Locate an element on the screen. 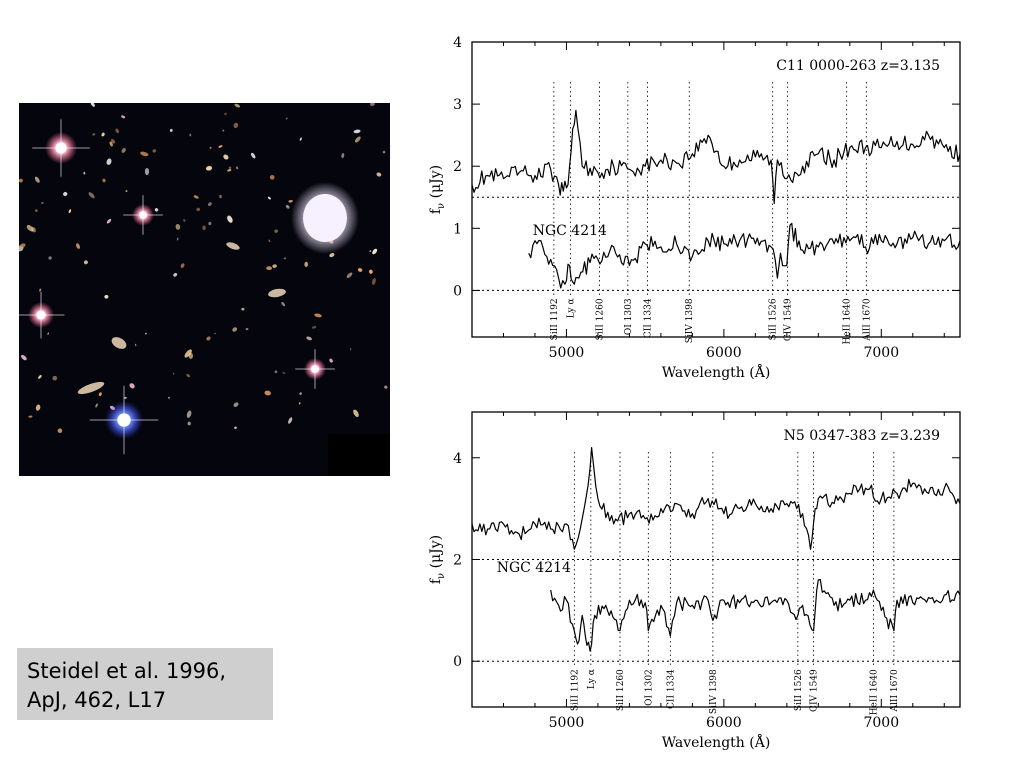  y-tick-label: 3 is located at coordinates (457, 105).